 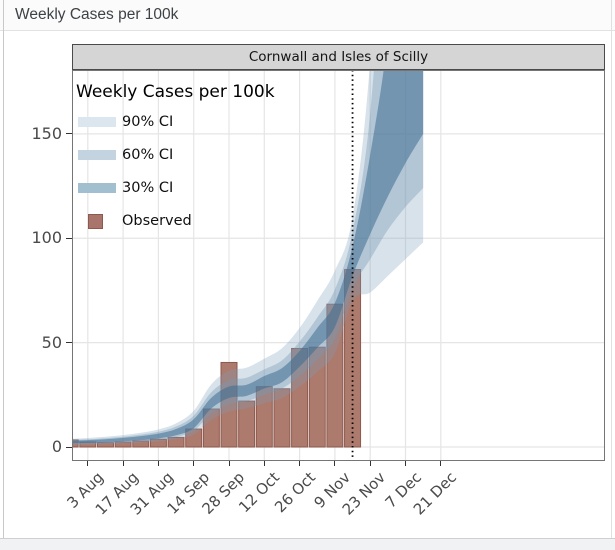 I want to click on y-axis-label: 100, so click(x=46, y=238).